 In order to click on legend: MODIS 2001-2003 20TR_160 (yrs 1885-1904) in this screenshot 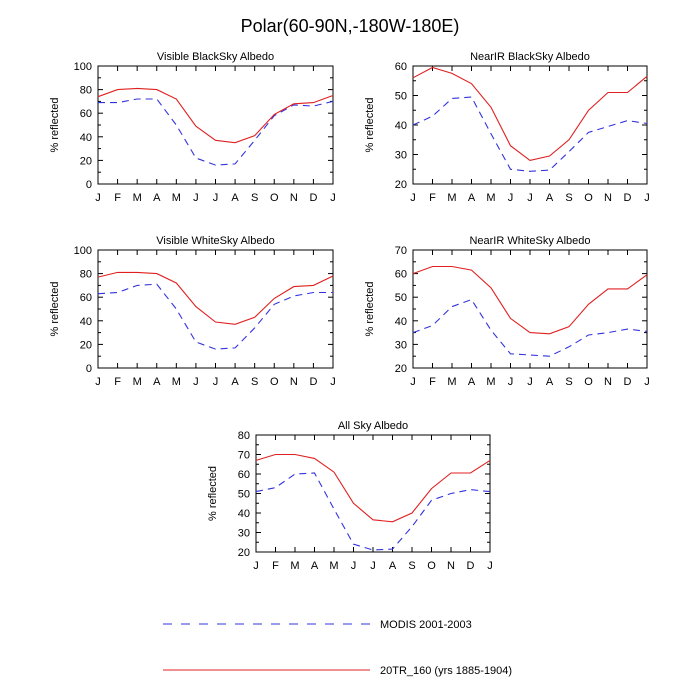, I will do `click(337, 648)`.